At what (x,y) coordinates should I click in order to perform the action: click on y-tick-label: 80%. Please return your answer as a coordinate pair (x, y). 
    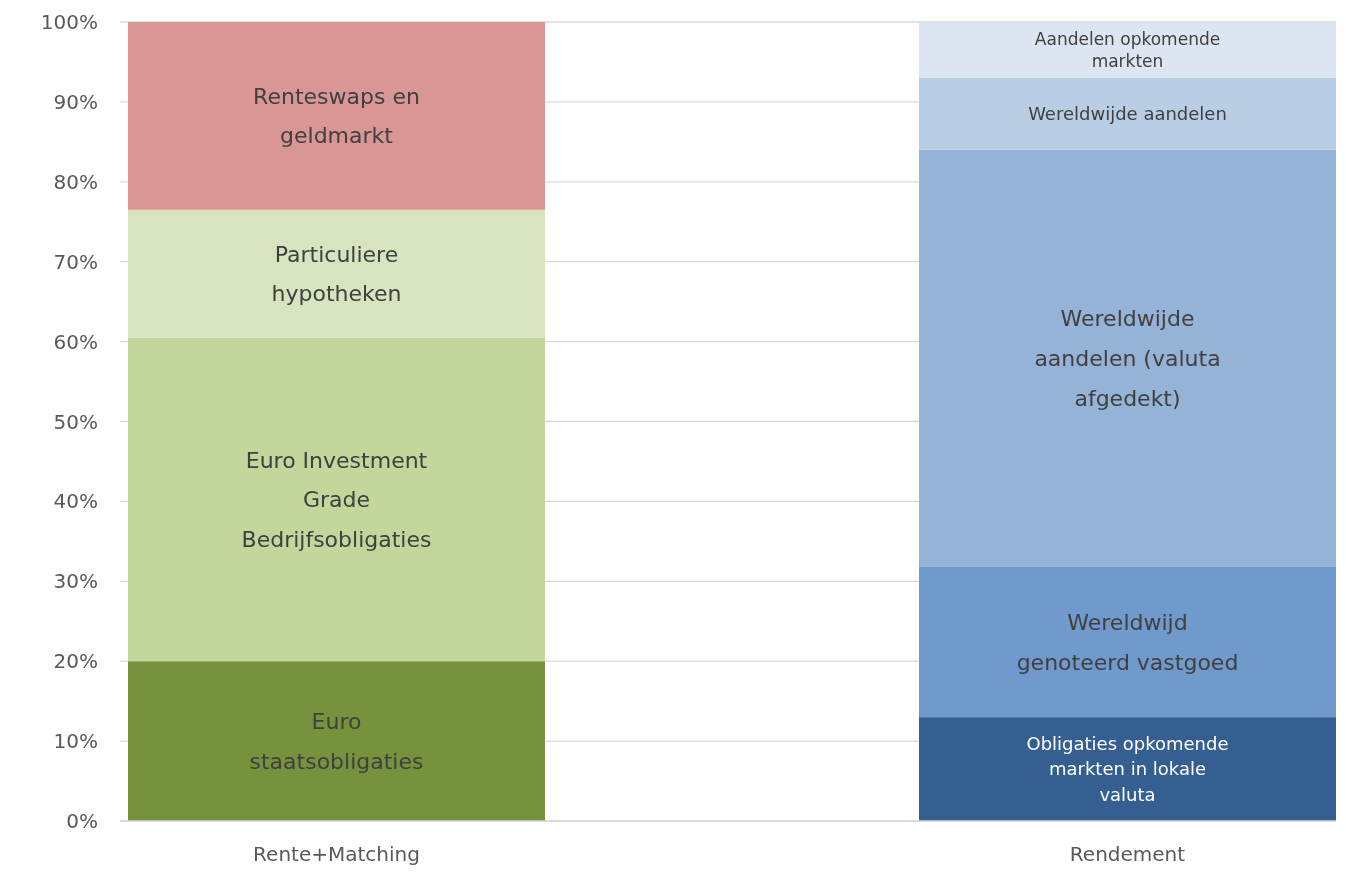
    Looking at the image, I should click on (75, 181).